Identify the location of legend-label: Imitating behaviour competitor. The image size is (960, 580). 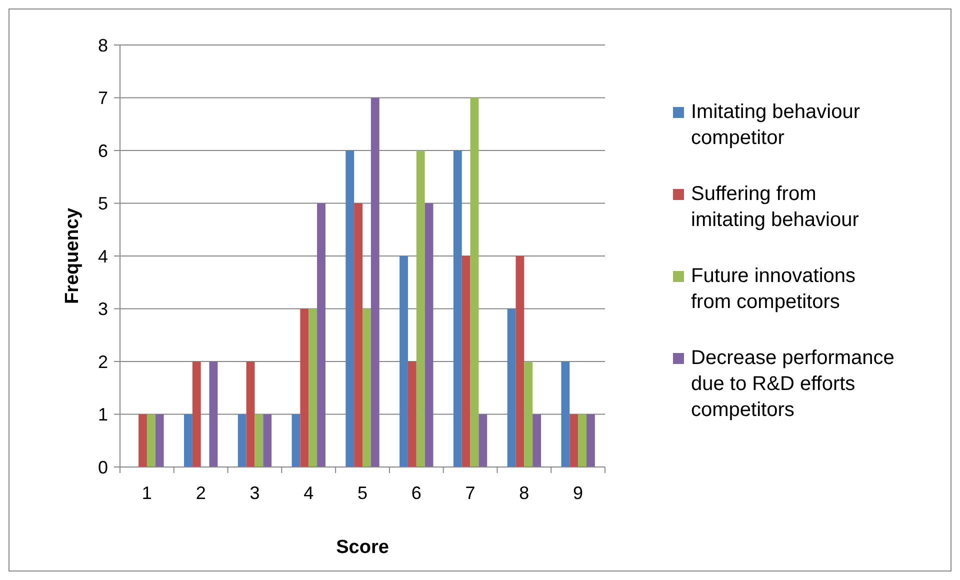
(775, 125).